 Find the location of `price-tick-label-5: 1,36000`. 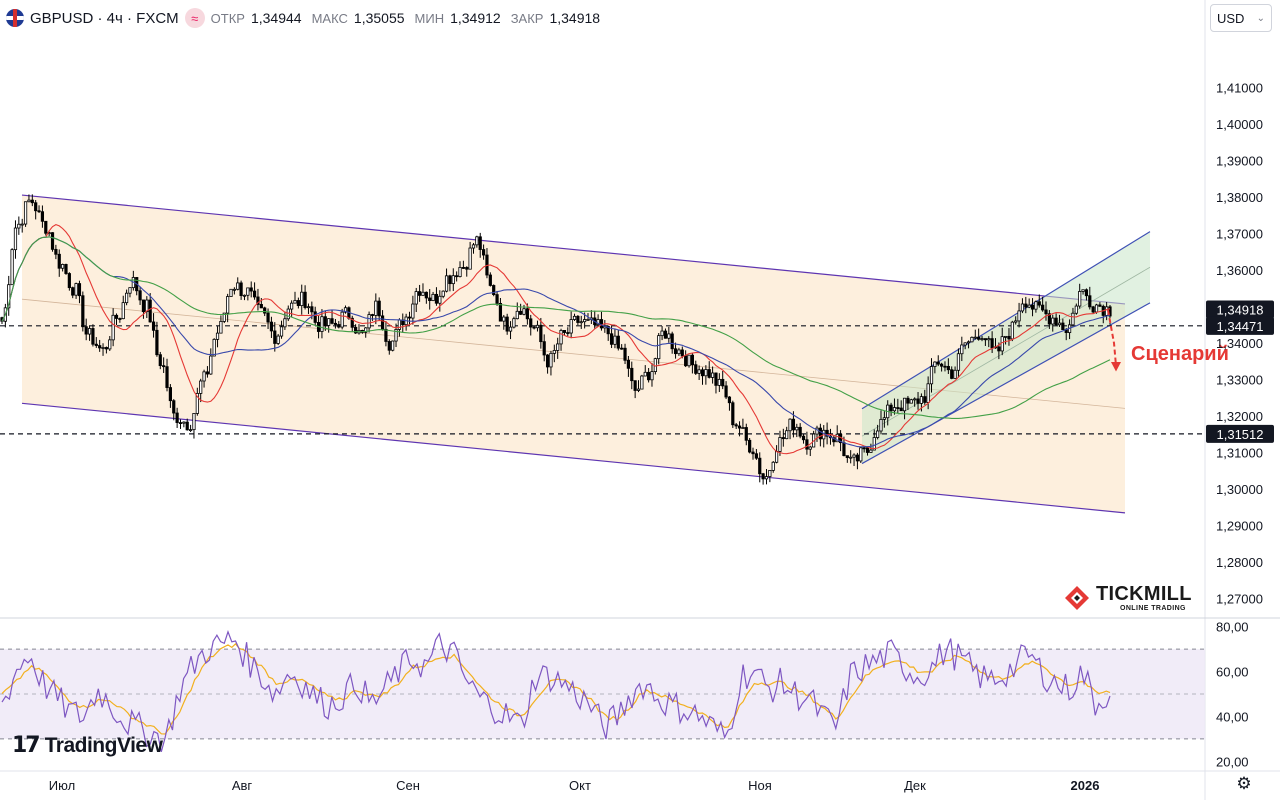

price-tick-label-5: 1,36000 is located at coordinates (1239, 270).